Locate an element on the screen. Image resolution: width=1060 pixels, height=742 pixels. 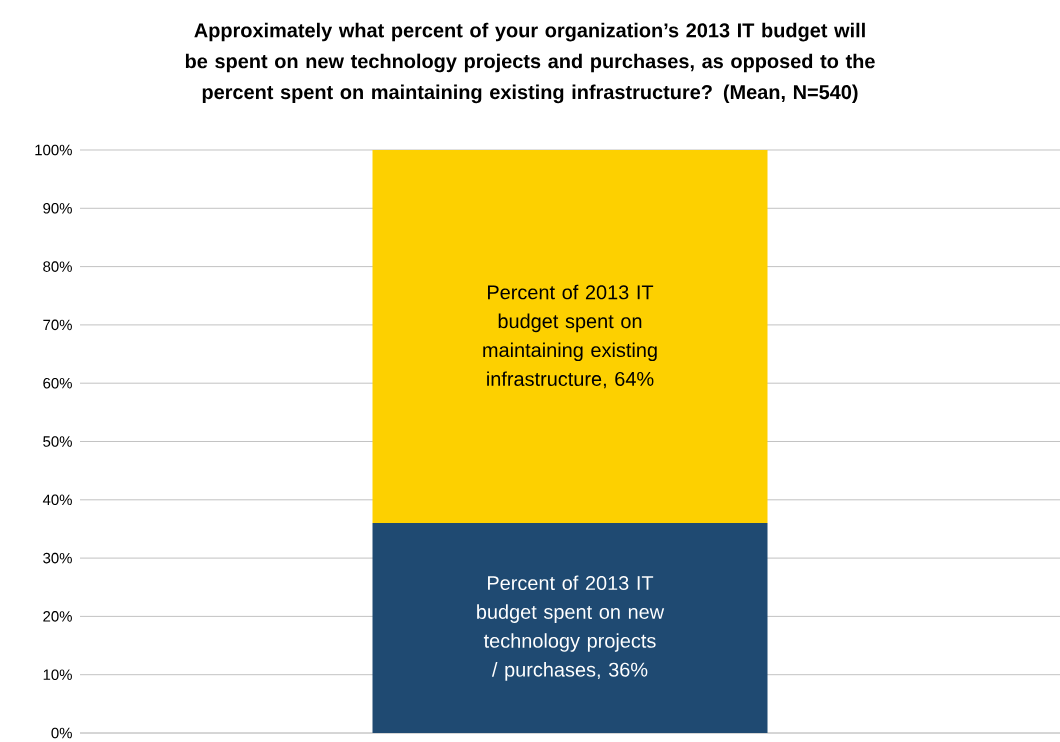
y-tick-label: 0% is located at coordinates (61, 733).